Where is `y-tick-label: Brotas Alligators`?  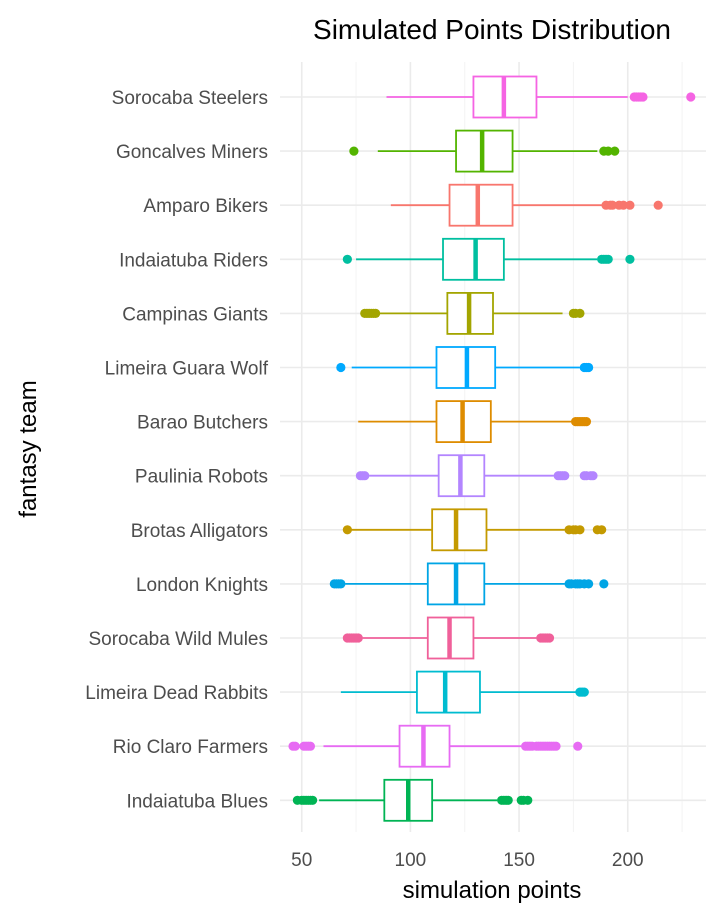
y-tick-label: Brotas Alligators is located at coordinates (199, 531).